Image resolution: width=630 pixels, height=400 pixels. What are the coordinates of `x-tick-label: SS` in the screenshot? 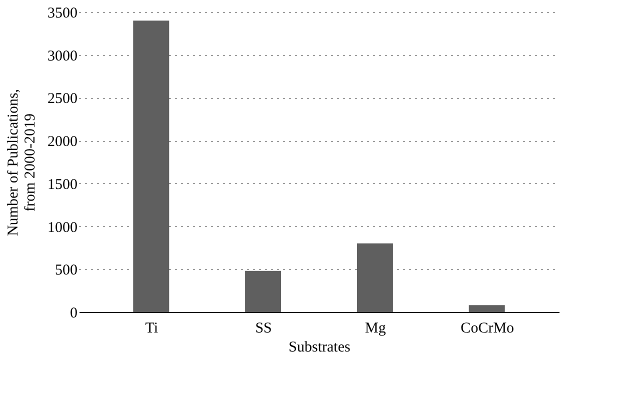 It's located at (263, 328).